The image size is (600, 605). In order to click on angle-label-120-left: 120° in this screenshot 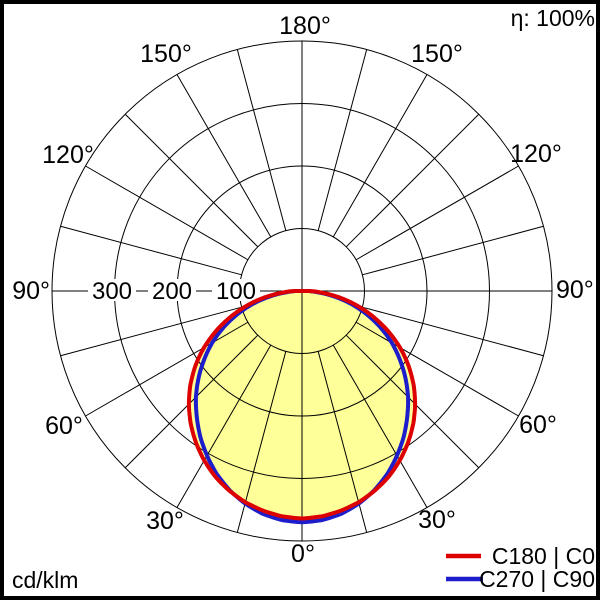, I will do `click(68, 155)`.